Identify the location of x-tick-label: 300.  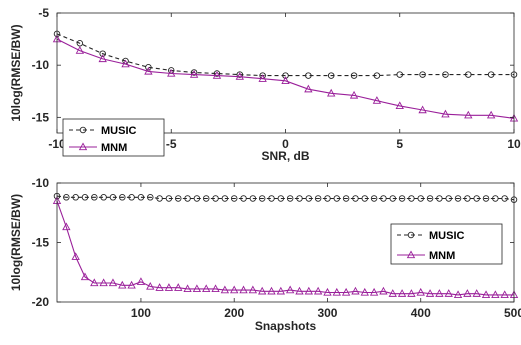
(327, 313).